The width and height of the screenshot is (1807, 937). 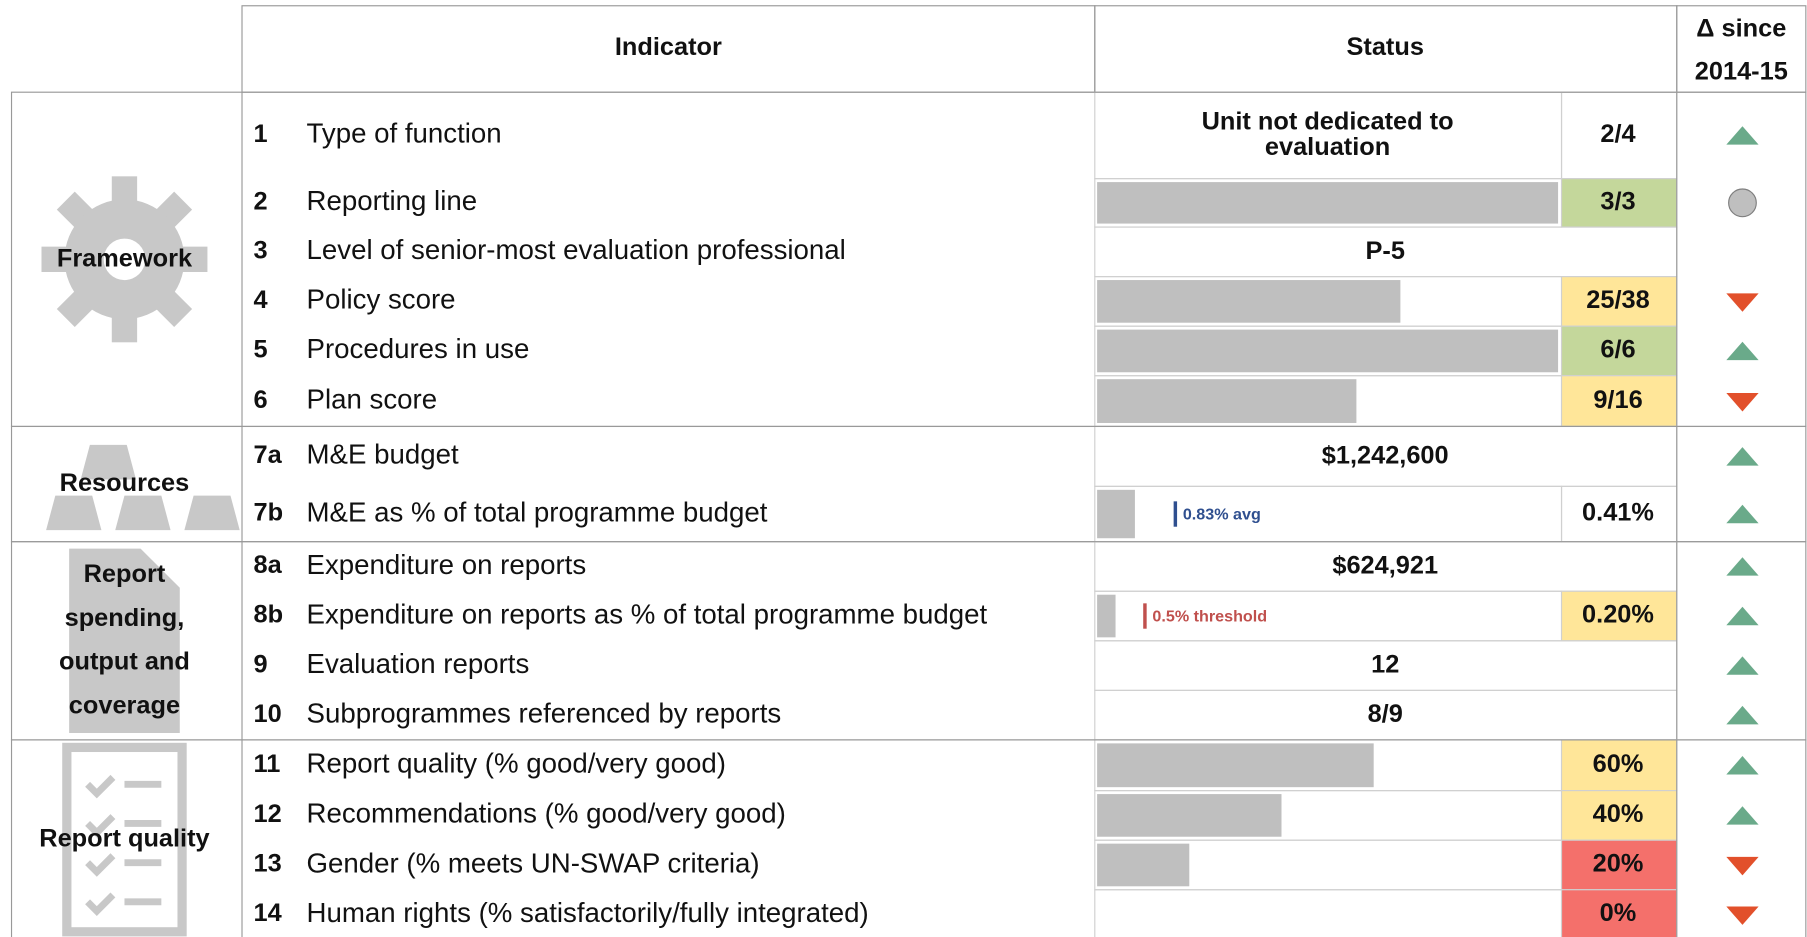 What do you see at coordinates (418, 663) in the screenshot?
I see `indicator-label: Evaluation reports` at bounding box center [418, 663].